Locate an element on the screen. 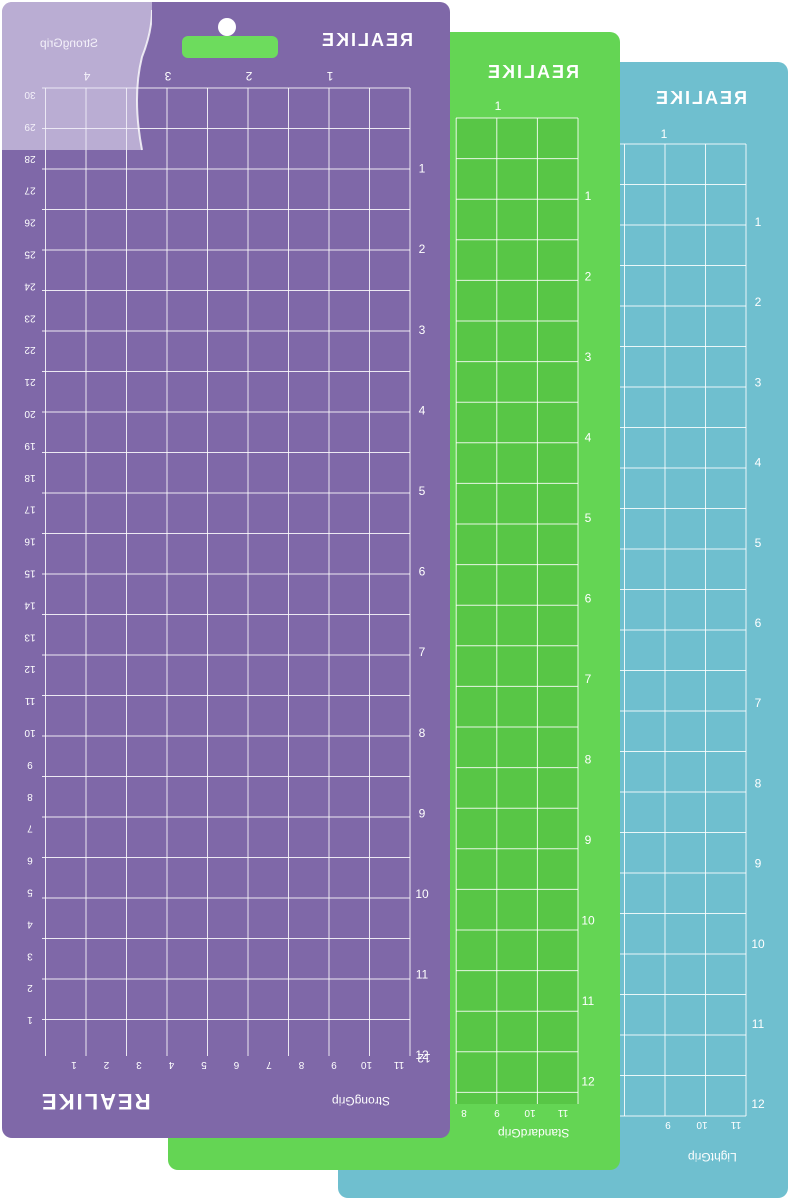 The image size is (789, 1200). cm-label: 2 is located at coordinates (30, 987).